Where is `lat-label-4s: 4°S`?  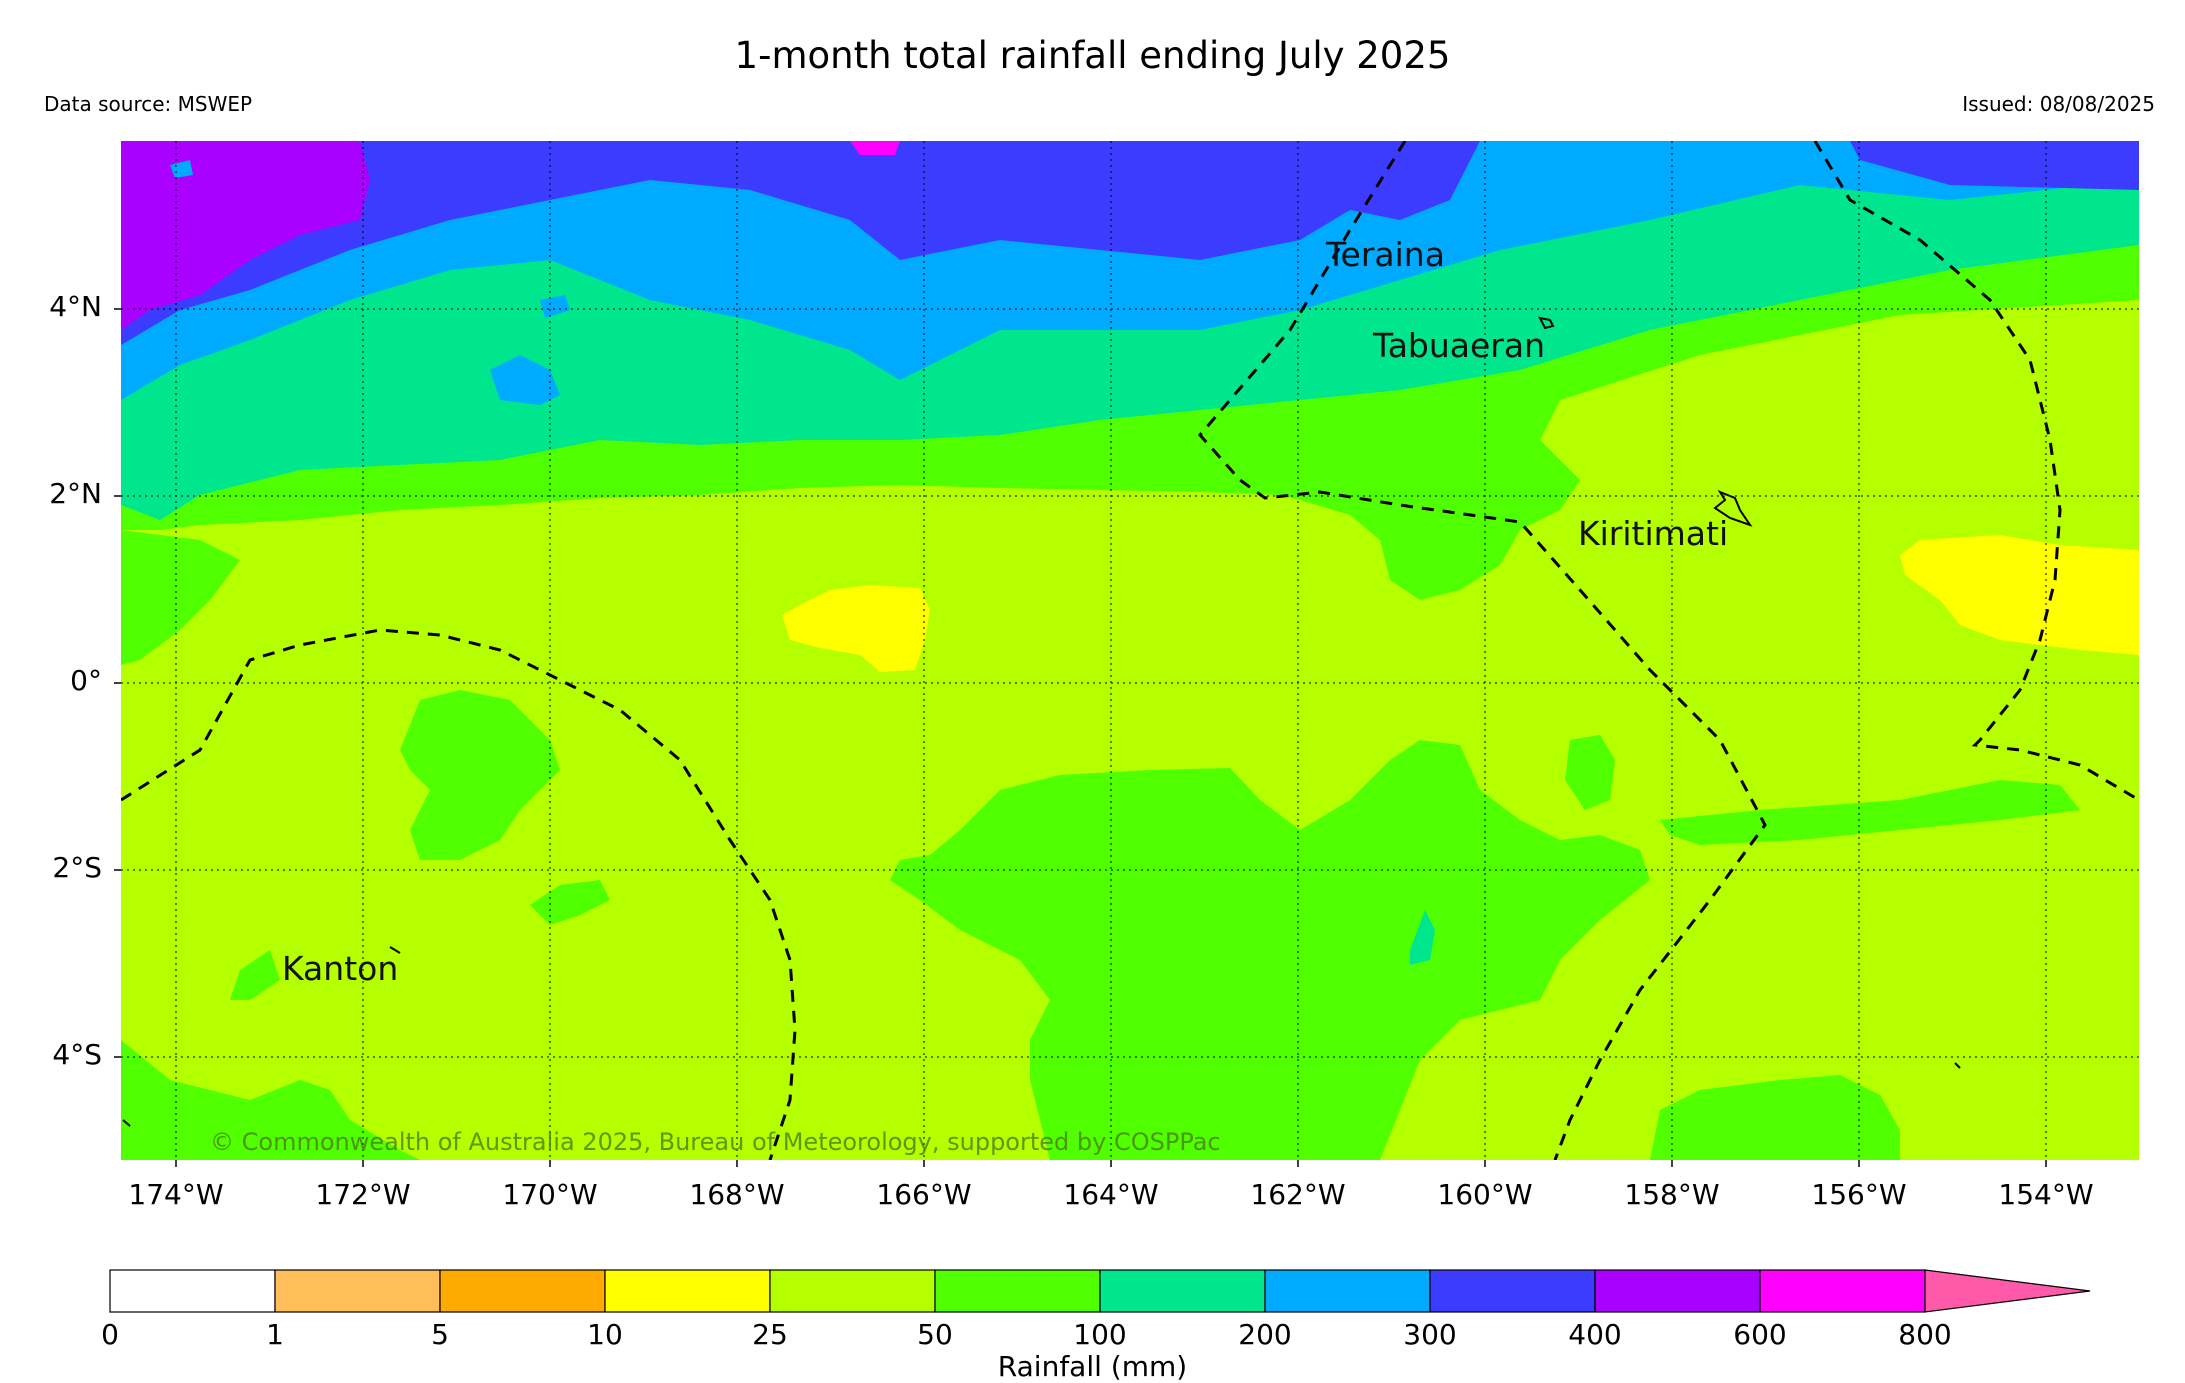 lat-label-4s: 4°S is located at coordinates (77, 1054).